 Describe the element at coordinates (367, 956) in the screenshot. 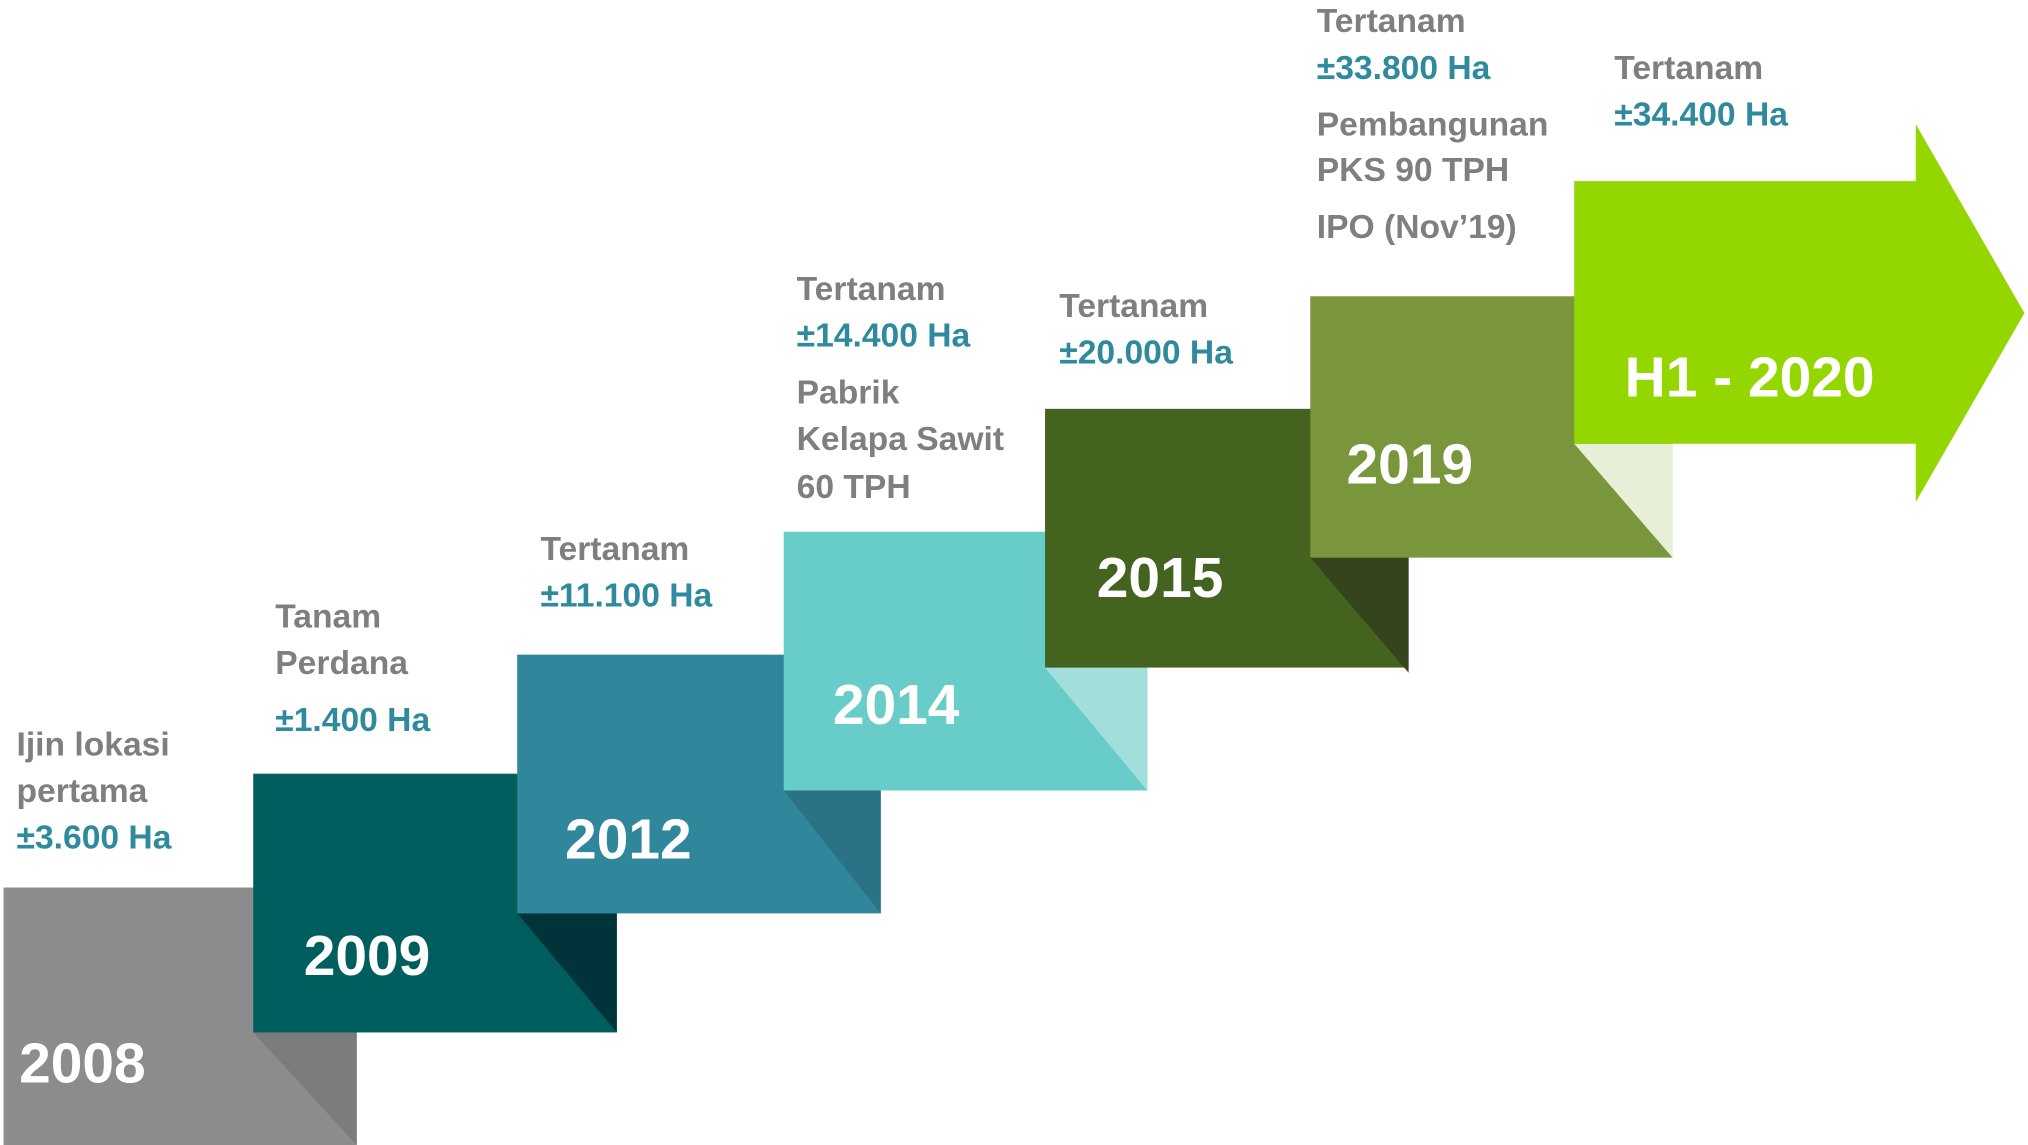

I see `step-year: 2009` at that location.